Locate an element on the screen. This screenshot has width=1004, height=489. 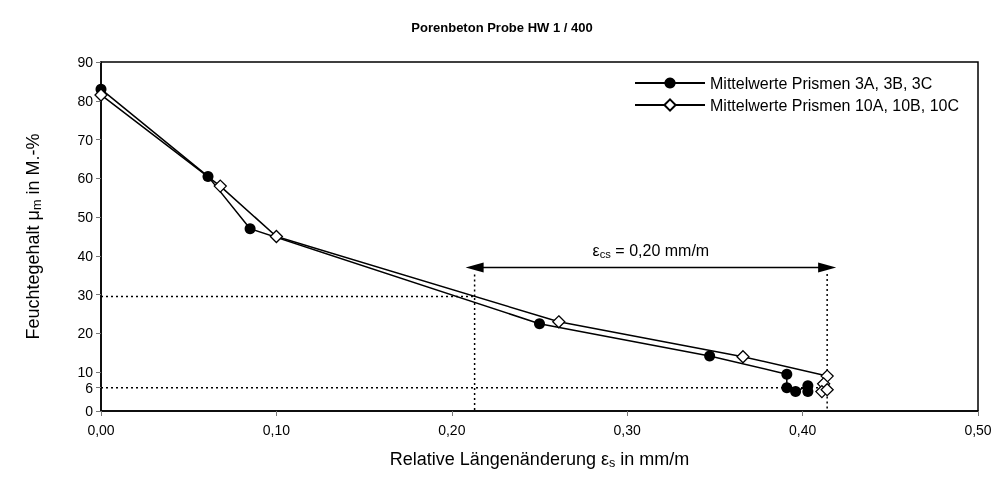
y-tick-label: 6 is located at coordinates (89, 387).